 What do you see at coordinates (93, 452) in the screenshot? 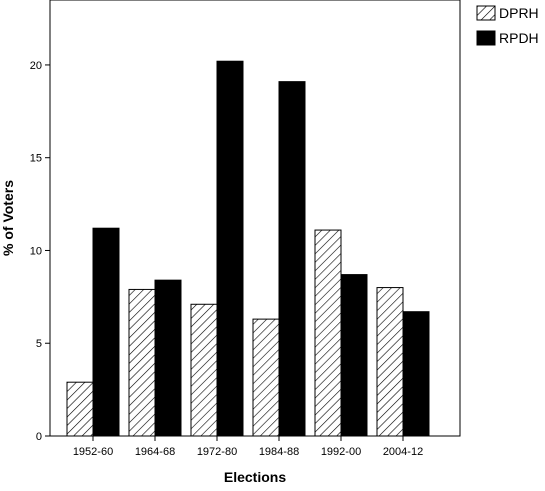
I see `x-tick-label: 1952-60` at bounding box center [93, 452].